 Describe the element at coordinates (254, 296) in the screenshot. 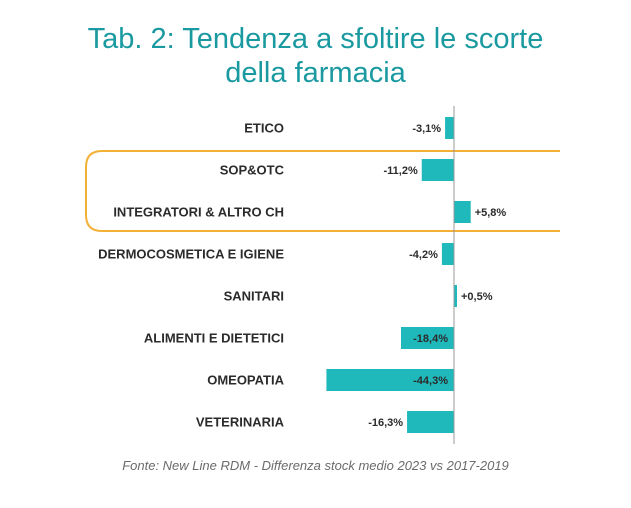

I see `category-label: SANITARI` at that location.